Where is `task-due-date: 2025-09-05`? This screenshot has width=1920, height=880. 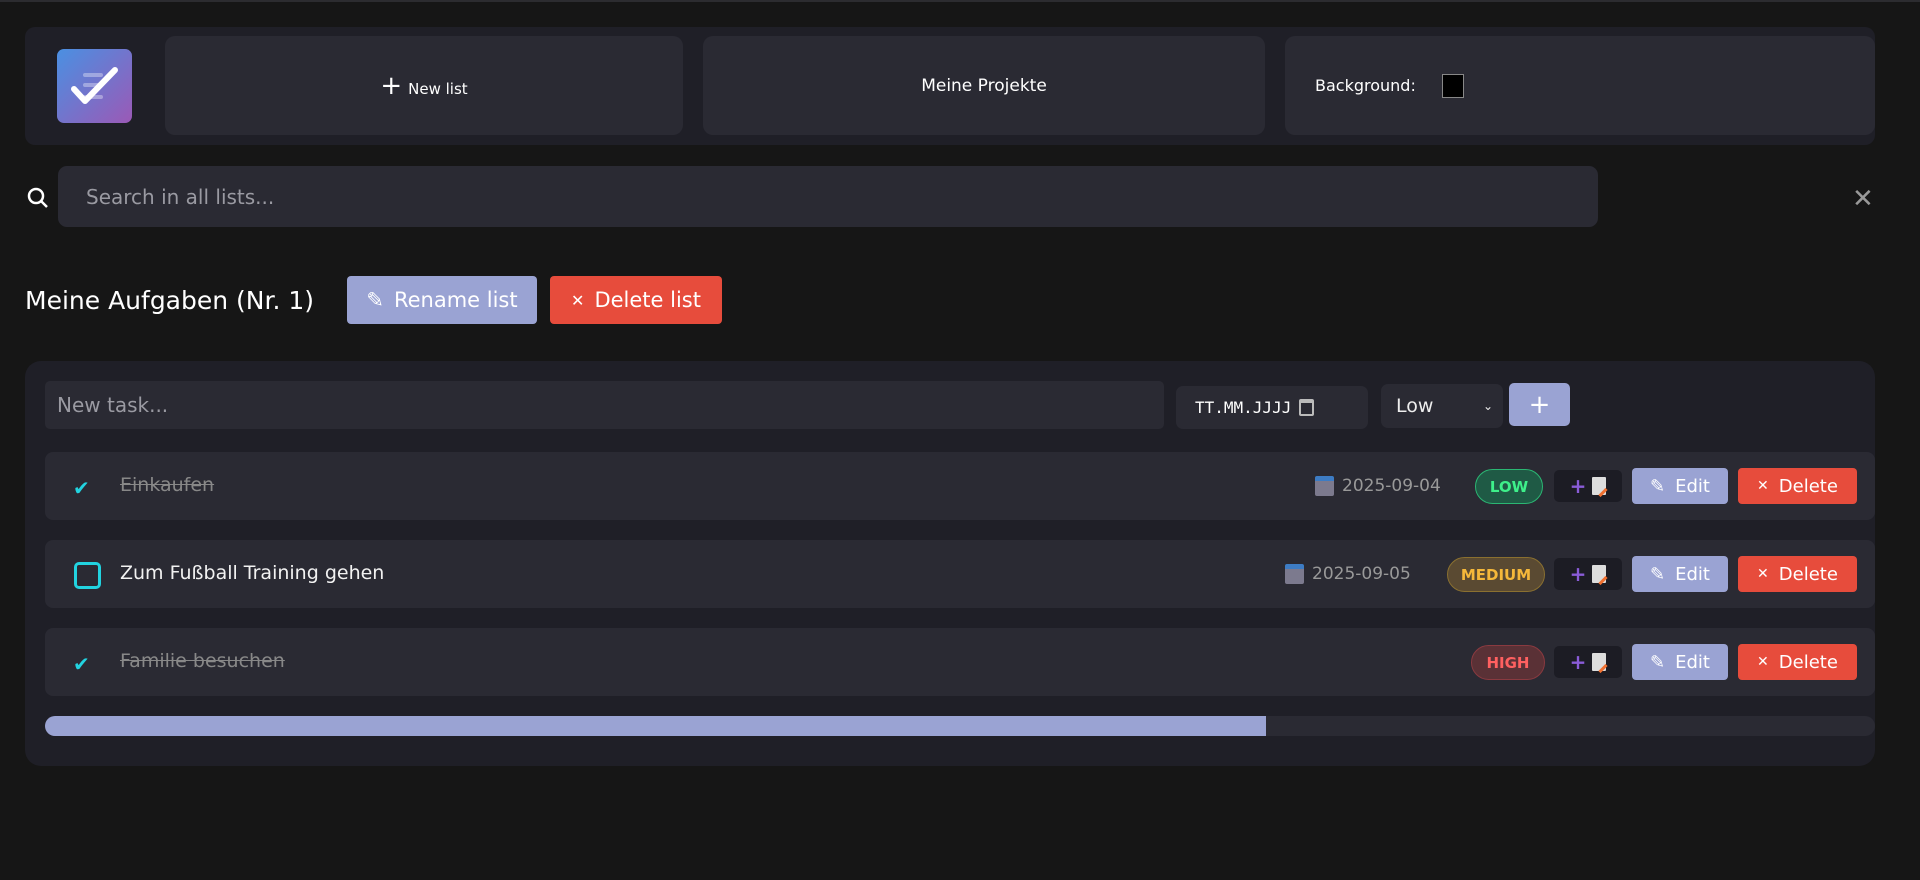
task-due-date: 2025-09-05 is located at coordinates (1348, 574).